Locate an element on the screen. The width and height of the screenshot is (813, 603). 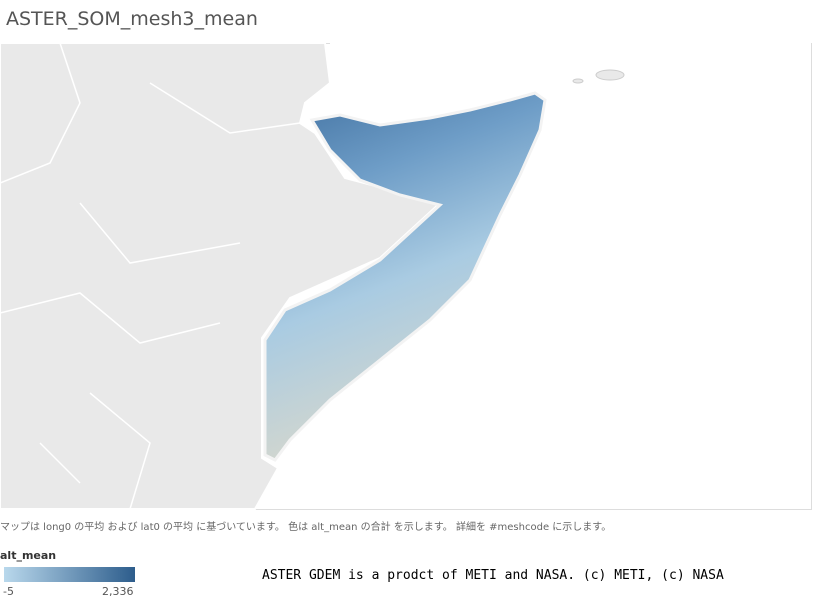
sea is located at coordinates (570, 70).